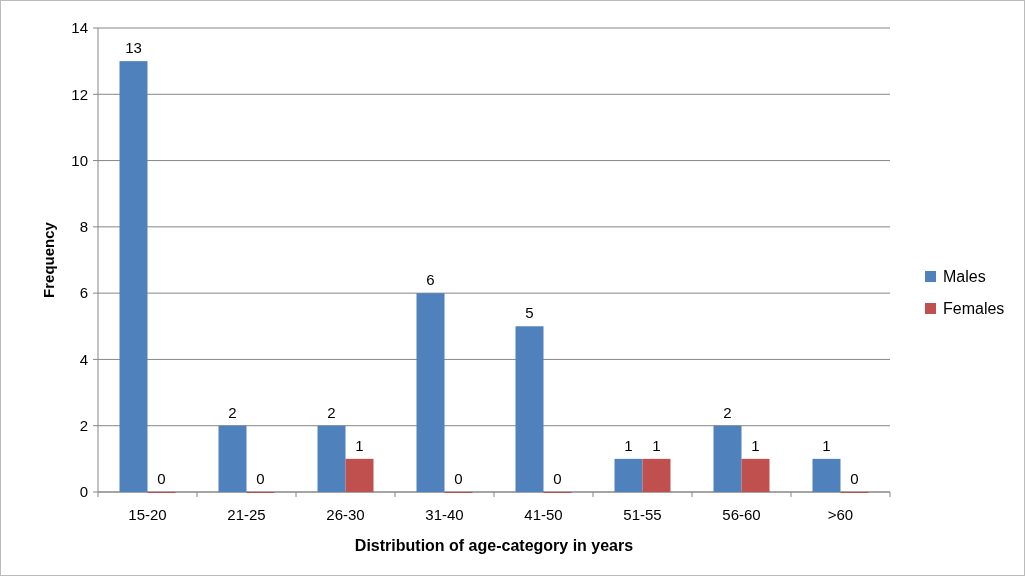 The height and width of the screenshot is (576, 1025). I want to click on y-tick-label: 10, so click(79, 160).